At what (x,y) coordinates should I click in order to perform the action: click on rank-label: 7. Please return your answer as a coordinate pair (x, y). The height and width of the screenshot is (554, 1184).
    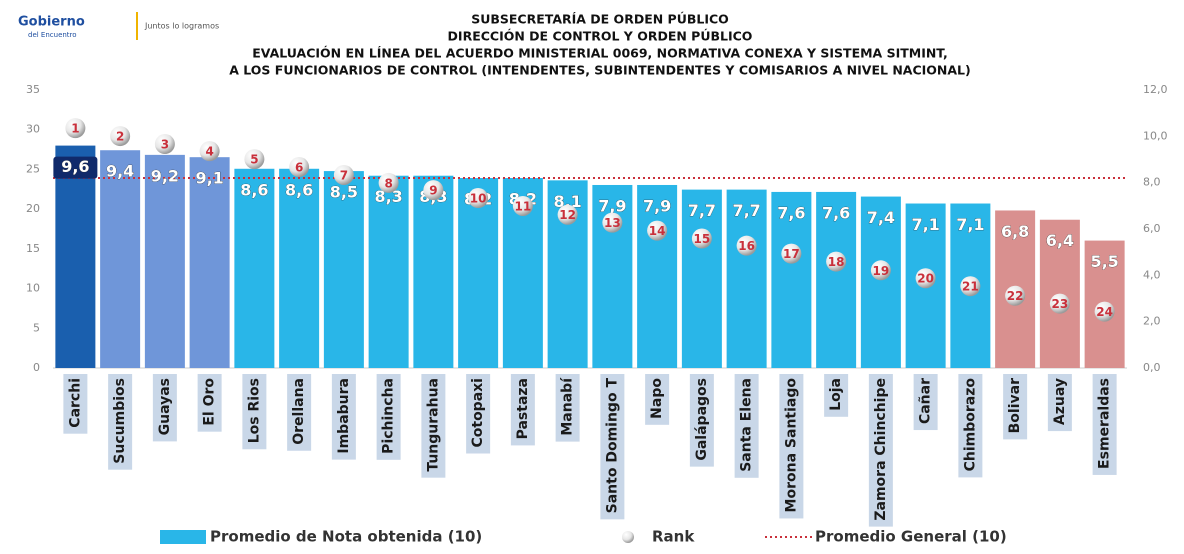
    Looking at the image, I should click on (344, 175).